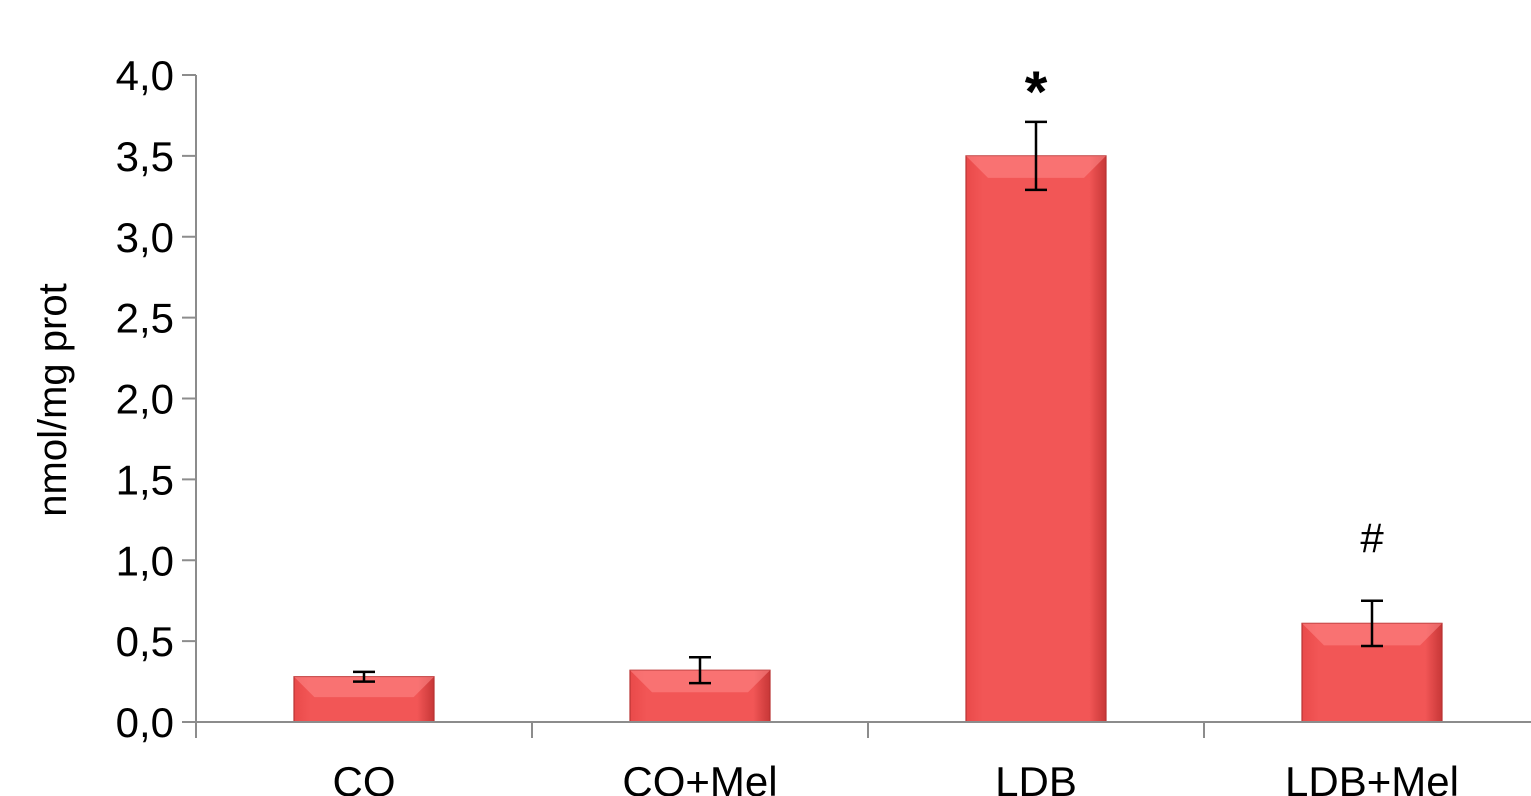 The width and height of the screenshot is (1531, 796). I want to click on y-axis: 0,0 0,5 1,0 1,5 2,0 2,5 3,0 3,5 4,0, so click(156, 399).